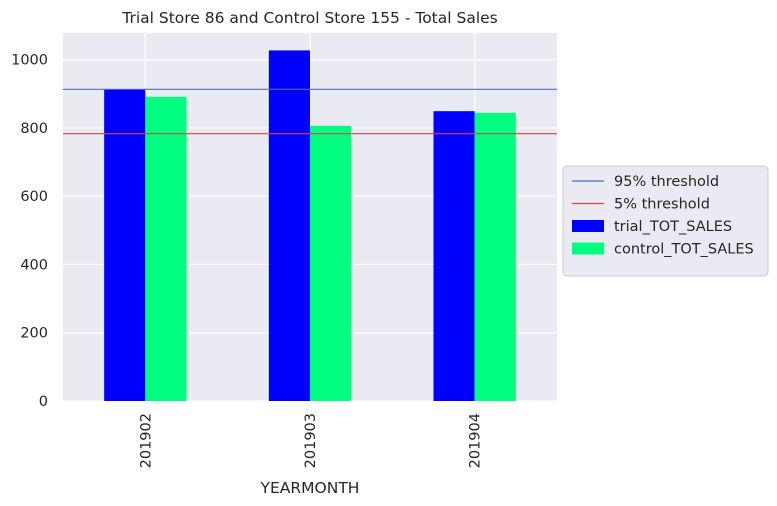 Image resolution: width=777 pixels, height=506 pixels. What do you see at coordinates (673, 227) in the screenshot?
I see `legend-label: trial_TOT_SALES` at bounding box center [673, 227].